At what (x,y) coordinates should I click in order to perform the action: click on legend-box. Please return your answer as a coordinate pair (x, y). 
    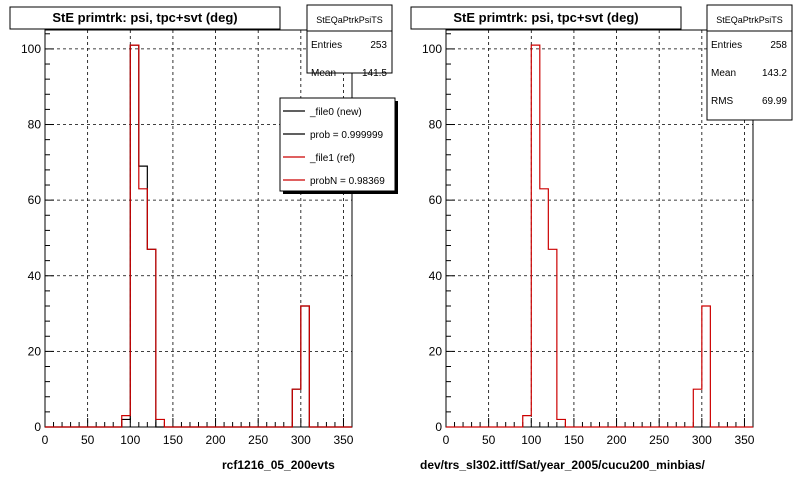
    Looking at the image, I should click on (337, 144).